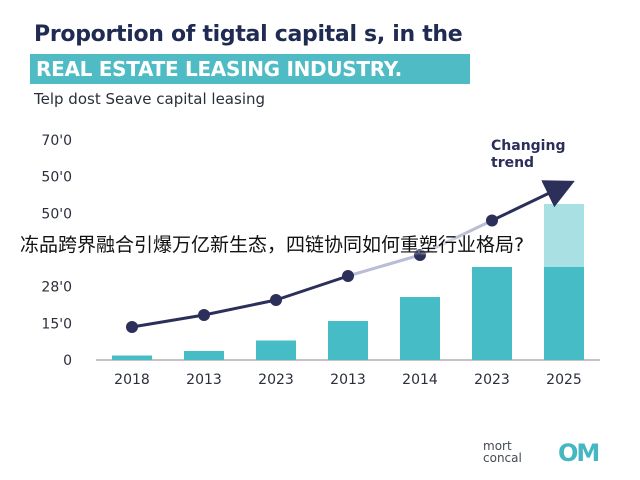 Image resolution: width=640 pixels, height=480 pixels. I want to click on chart-title-line1: Proportion of tigtal capital s, in the, so click(248, 34).